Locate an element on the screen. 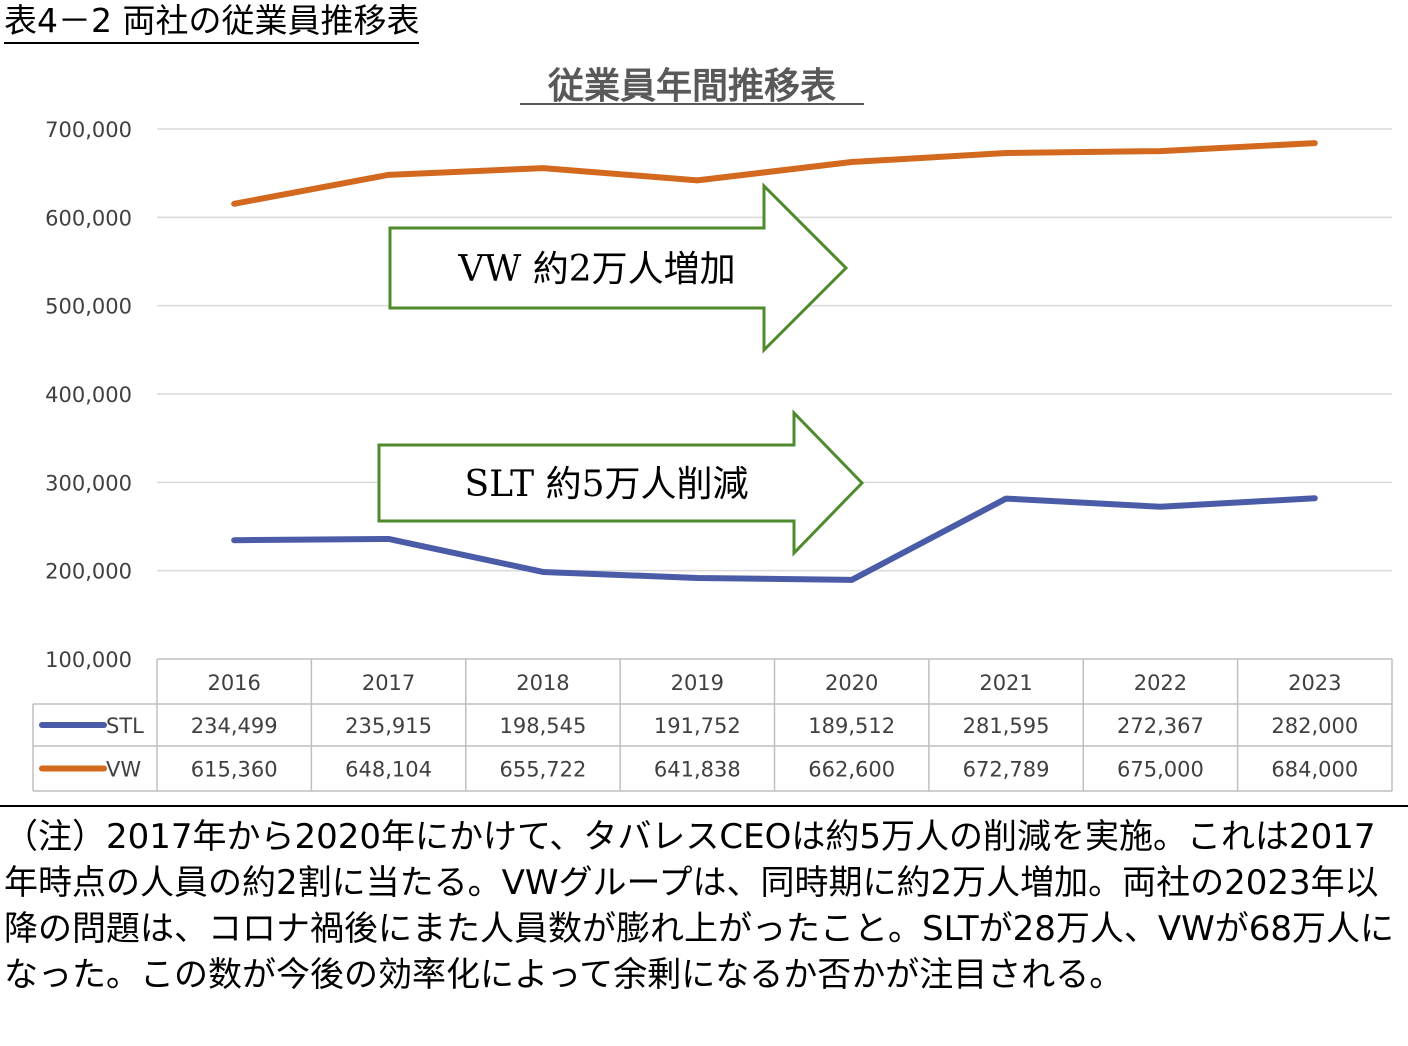 The height and width of the screenshot is (1046, 1408). x-tick-label: 2021 is located at coordinates (1005, 683).